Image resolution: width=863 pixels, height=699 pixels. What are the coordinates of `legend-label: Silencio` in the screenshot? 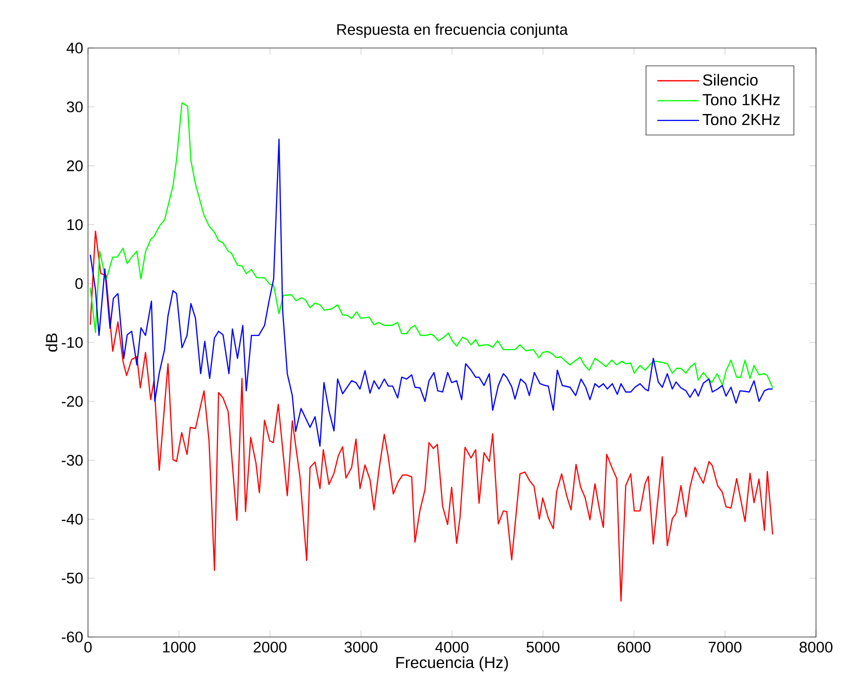 It's located at (730, 80).